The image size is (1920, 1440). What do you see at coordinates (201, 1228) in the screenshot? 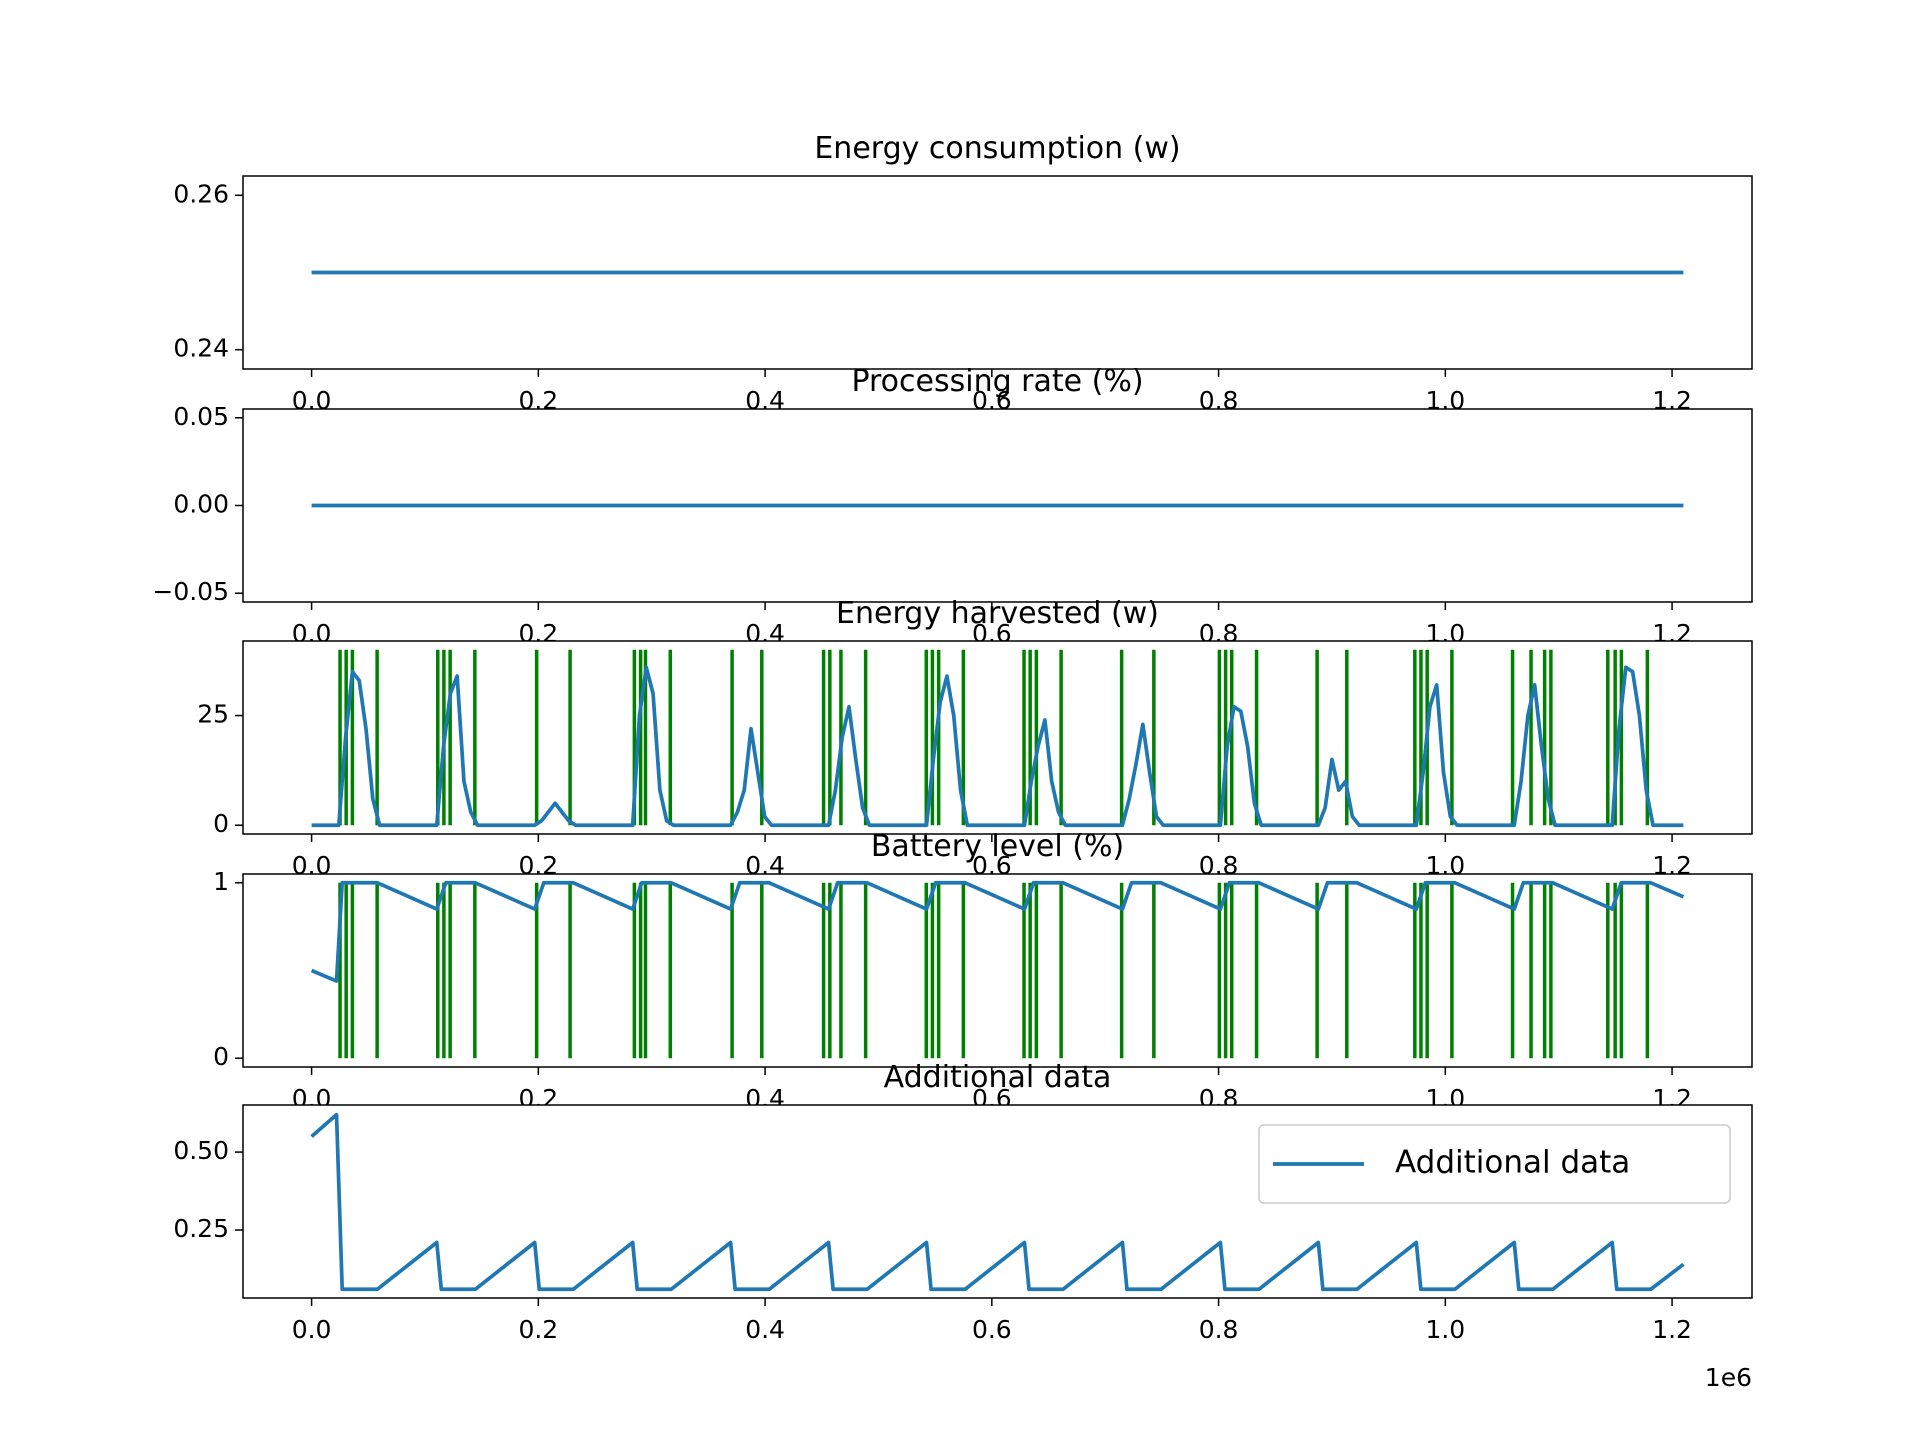
I see `y-tick-label: 0.25` at bounding box center [201, 1228].